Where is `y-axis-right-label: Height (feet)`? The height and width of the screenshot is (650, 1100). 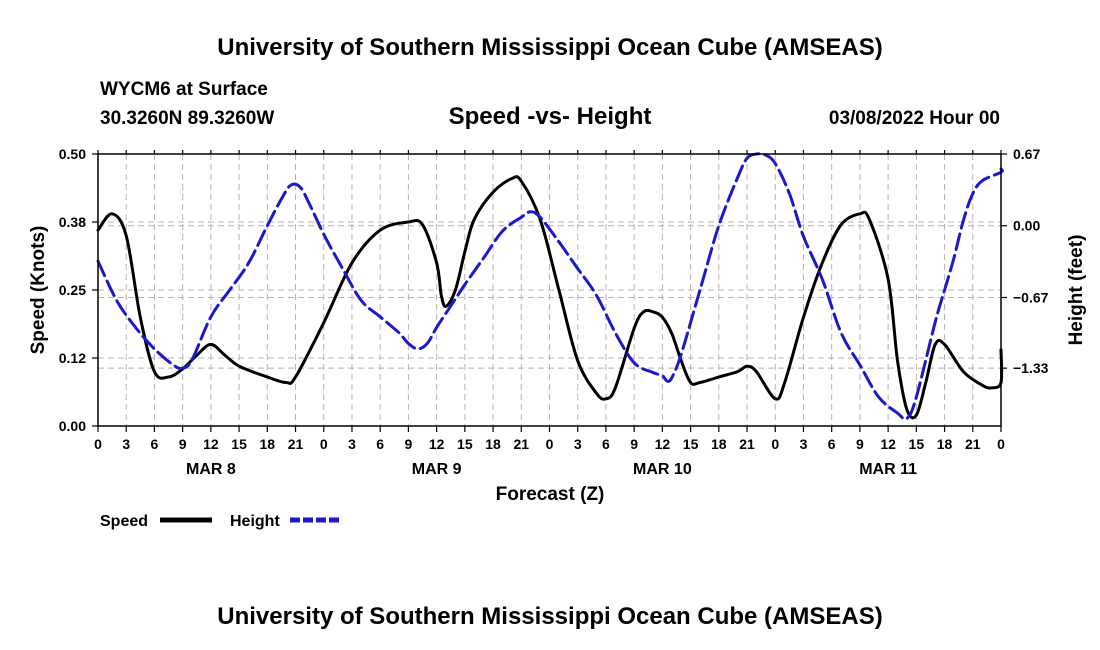 y-axis-right-label: Height (feet) is located at coordinates (1076, 290).